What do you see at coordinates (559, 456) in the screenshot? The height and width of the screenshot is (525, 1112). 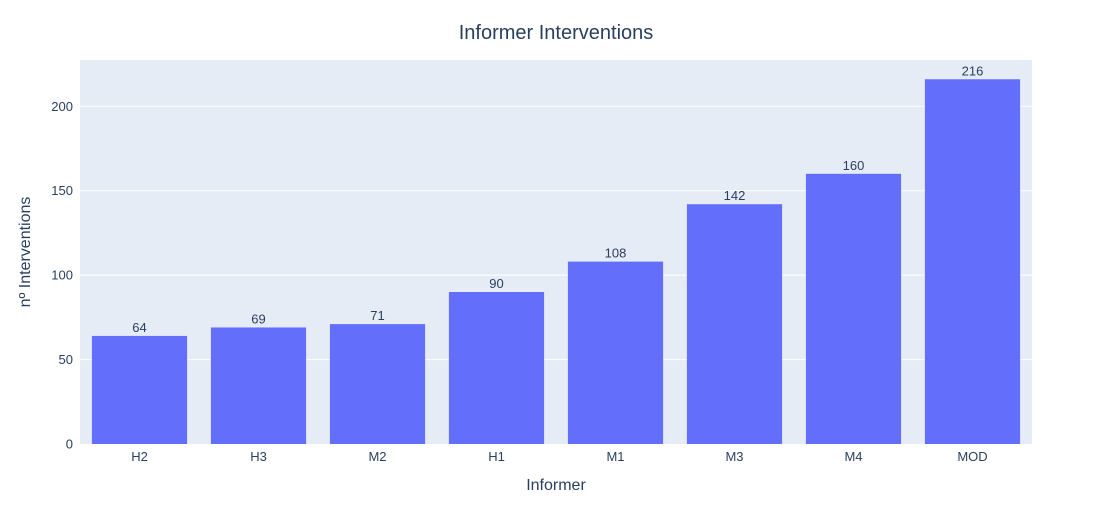 I see `x-axis-ticks: H2 H3 M2 H1 M1 M3 M4 MOD` at bounding box center [559, 456].